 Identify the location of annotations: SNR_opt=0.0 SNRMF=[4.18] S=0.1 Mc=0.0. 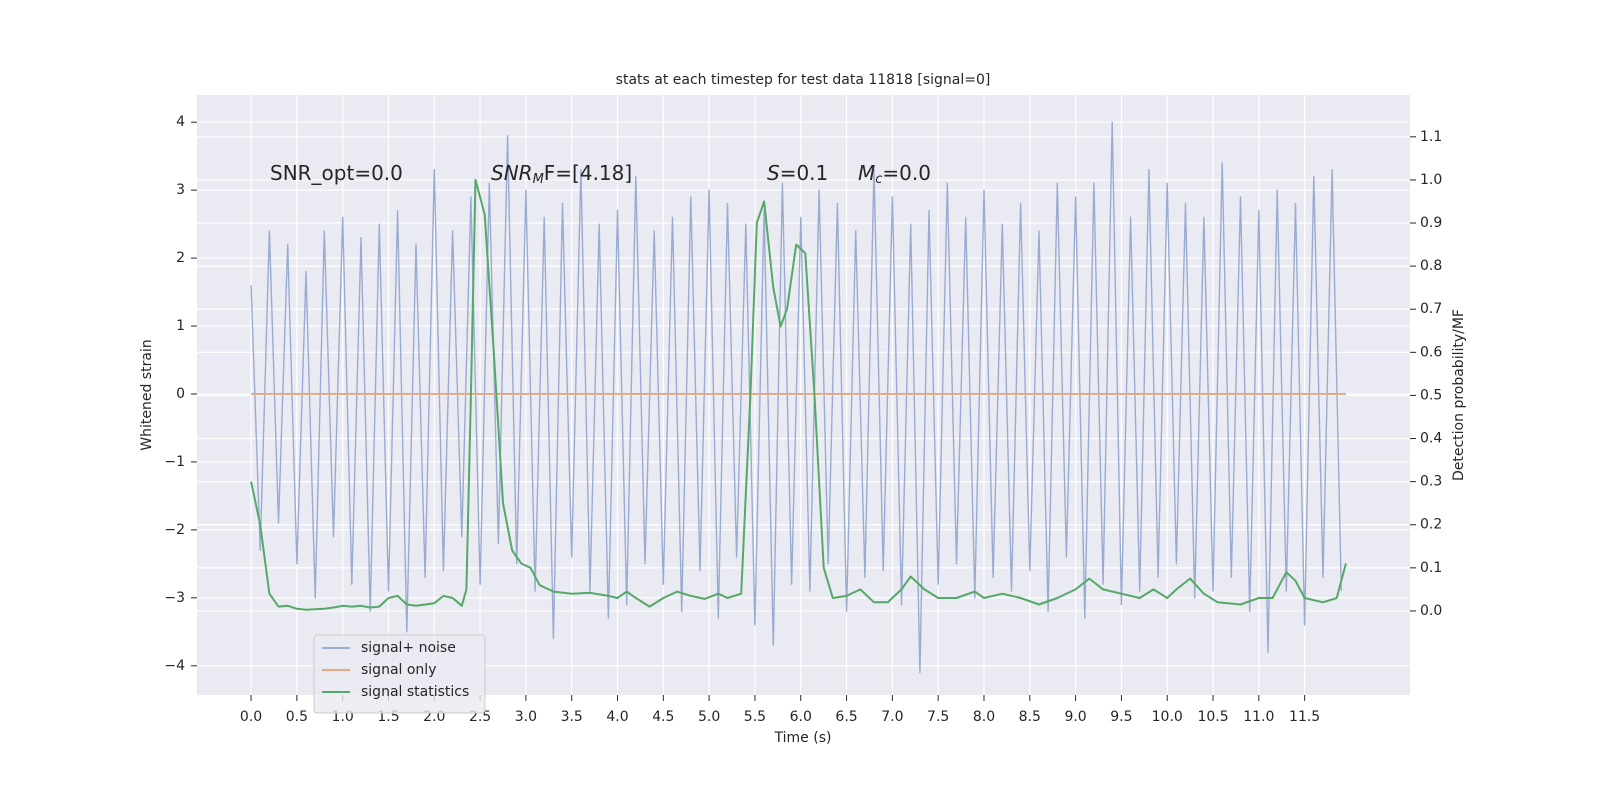
(600, 174).